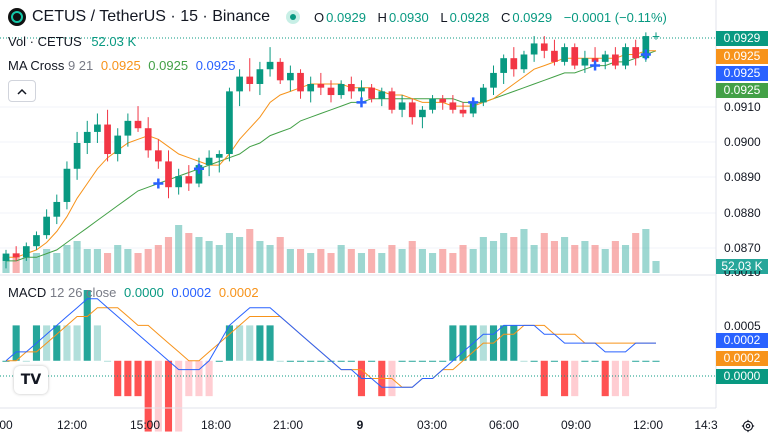 This screenshot has height=441, width=780. Describe the element at coordinates (742, 73) in the screenshot. I see `ma-cross-tag: 0.0925` at that location.